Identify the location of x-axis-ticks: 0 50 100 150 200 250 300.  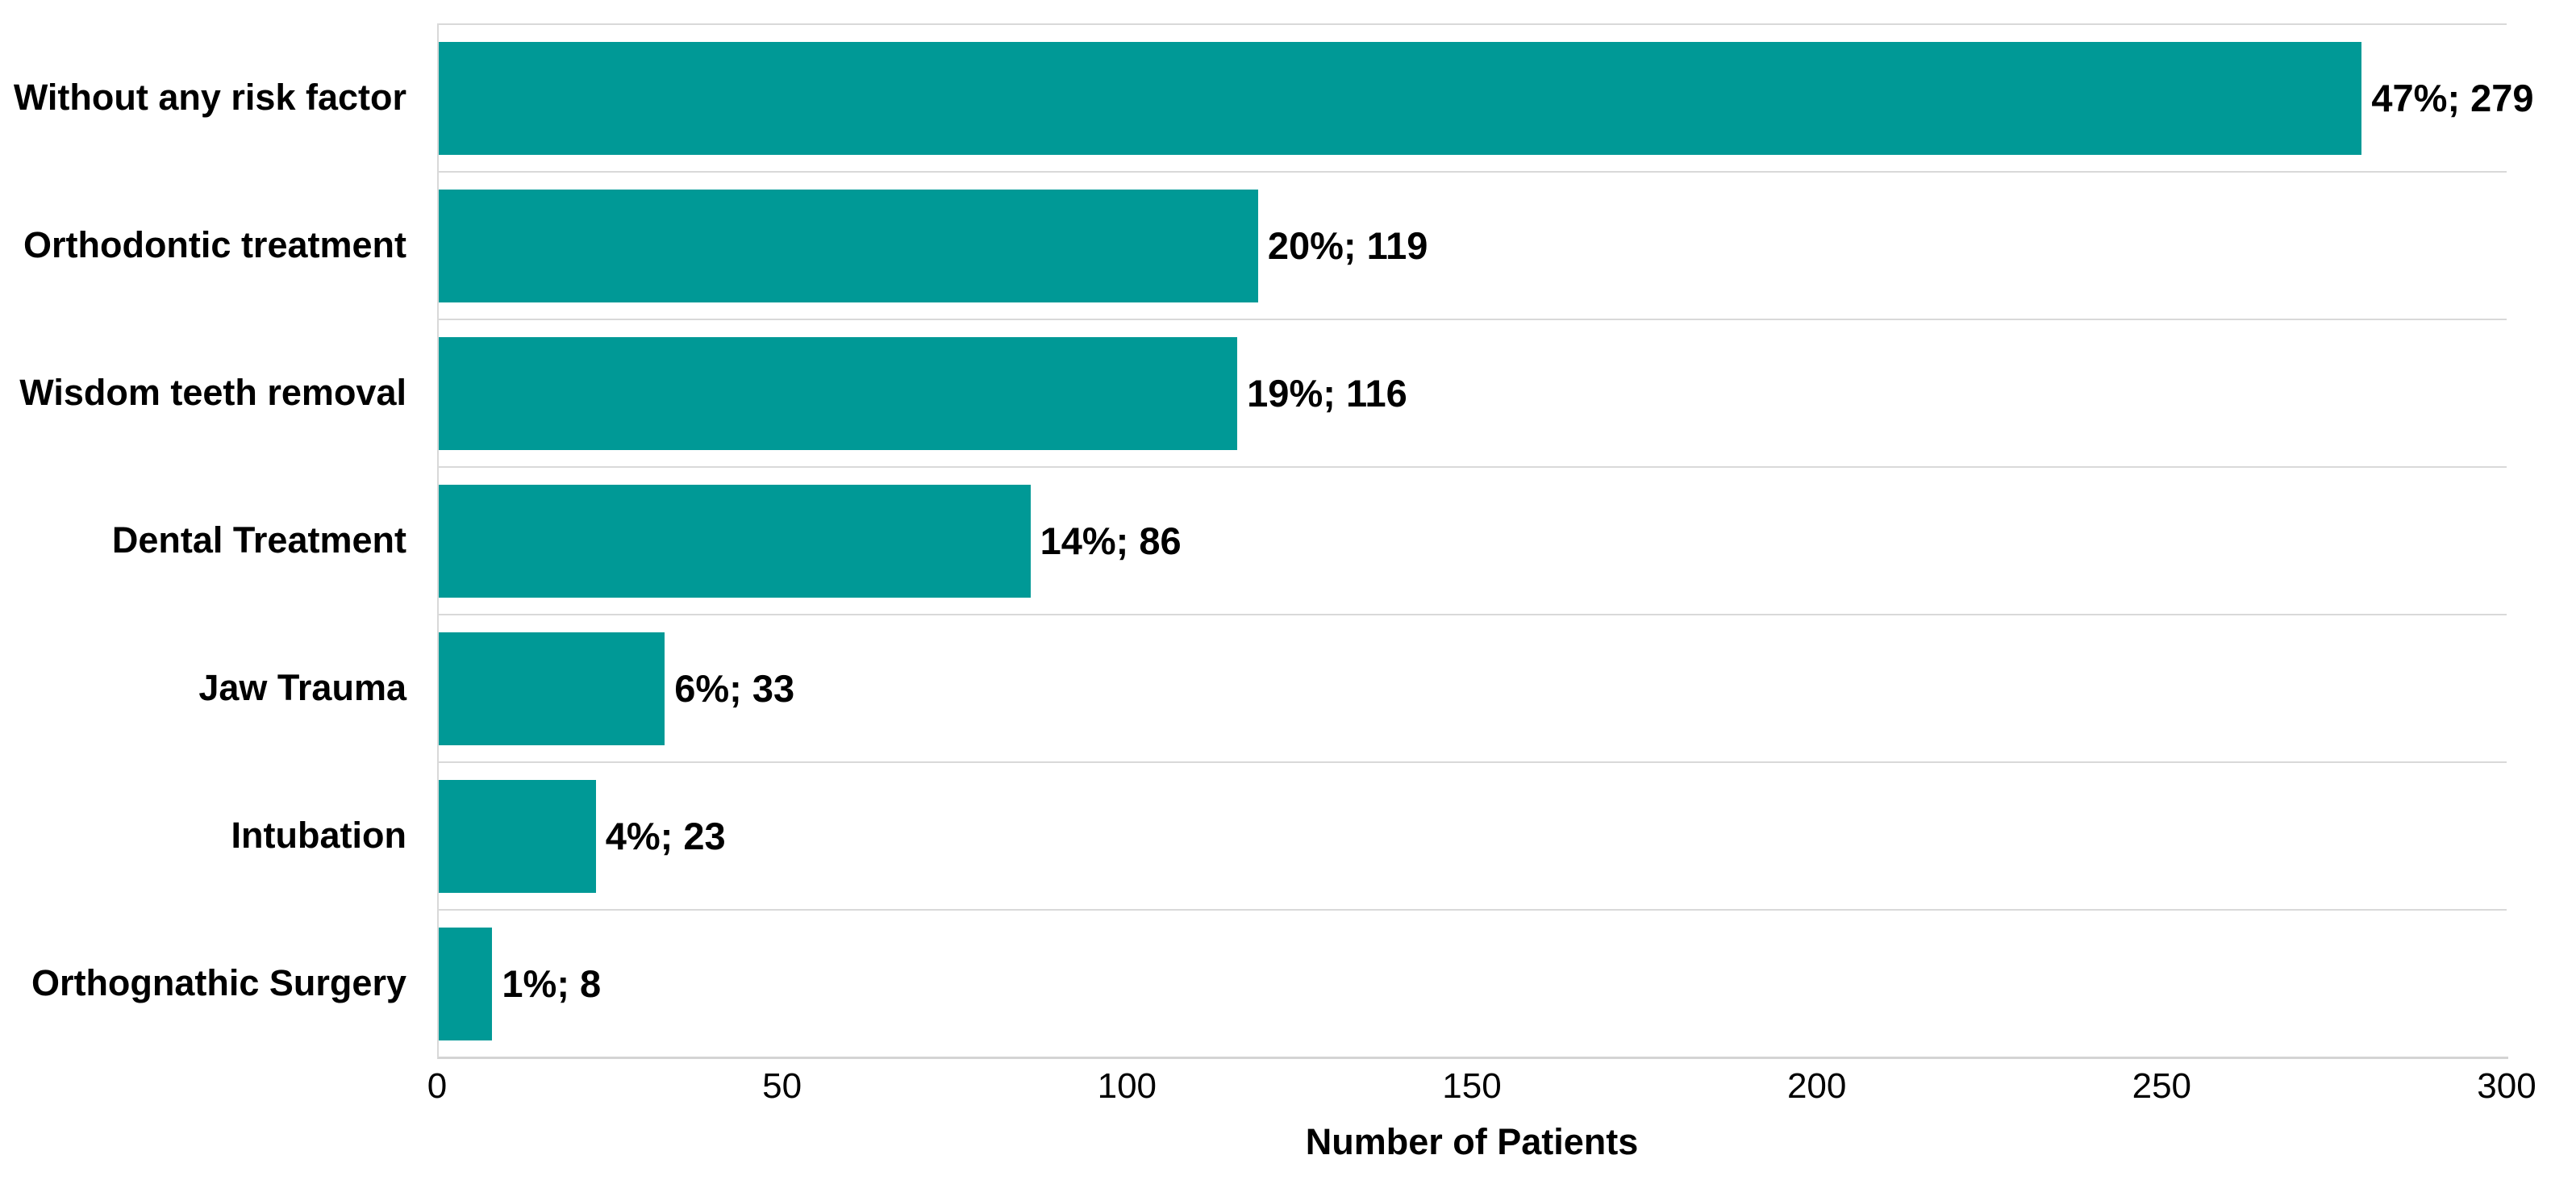
(1481, 1090).